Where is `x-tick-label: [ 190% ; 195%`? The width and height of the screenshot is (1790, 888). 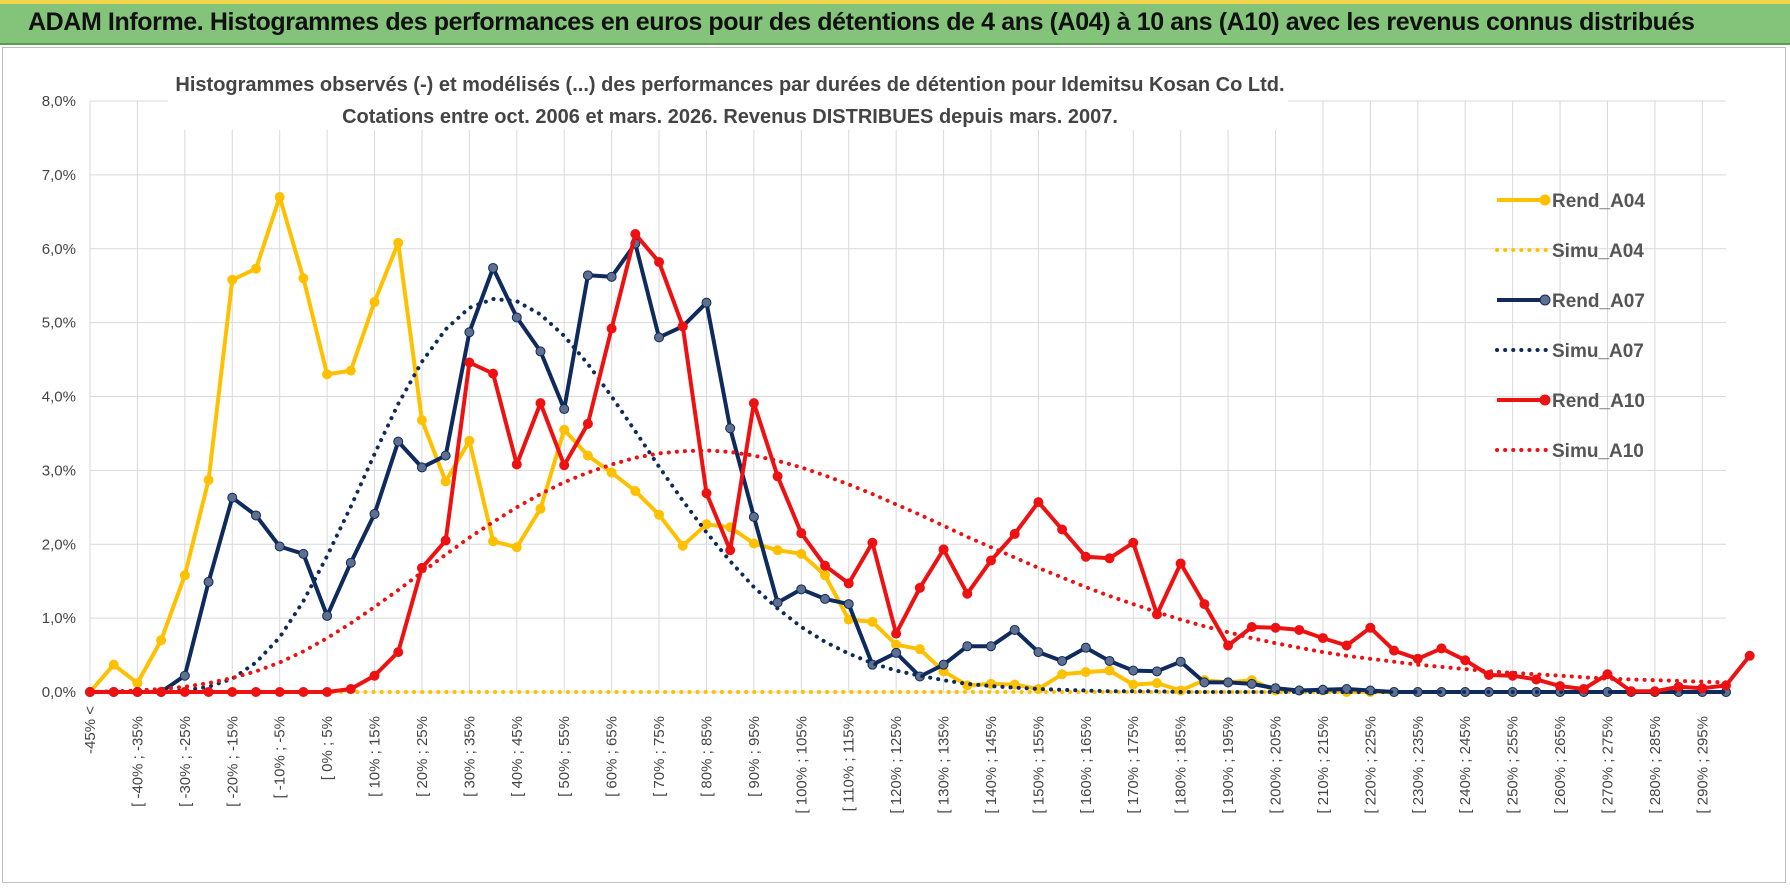
x-tick-label: [ 190% ; 195% is located at coordinates (1228, 765).